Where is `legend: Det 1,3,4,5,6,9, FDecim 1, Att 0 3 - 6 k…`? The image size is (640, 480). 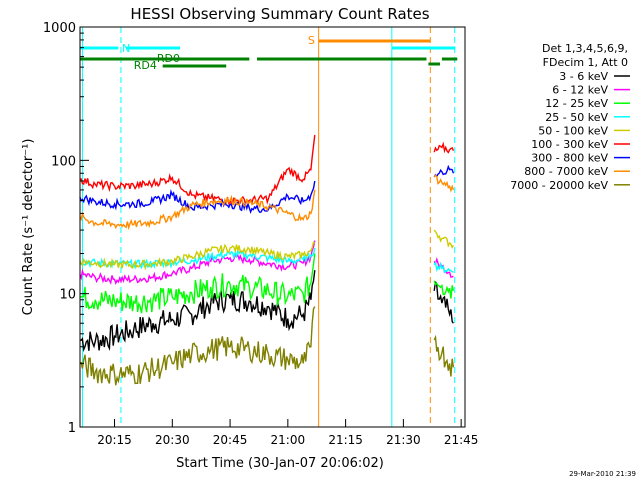 legend: Det 1,3,4,5,6,9, FDecim 1, Att 0 3 - 6 k… is located at coordinates (570, 117).